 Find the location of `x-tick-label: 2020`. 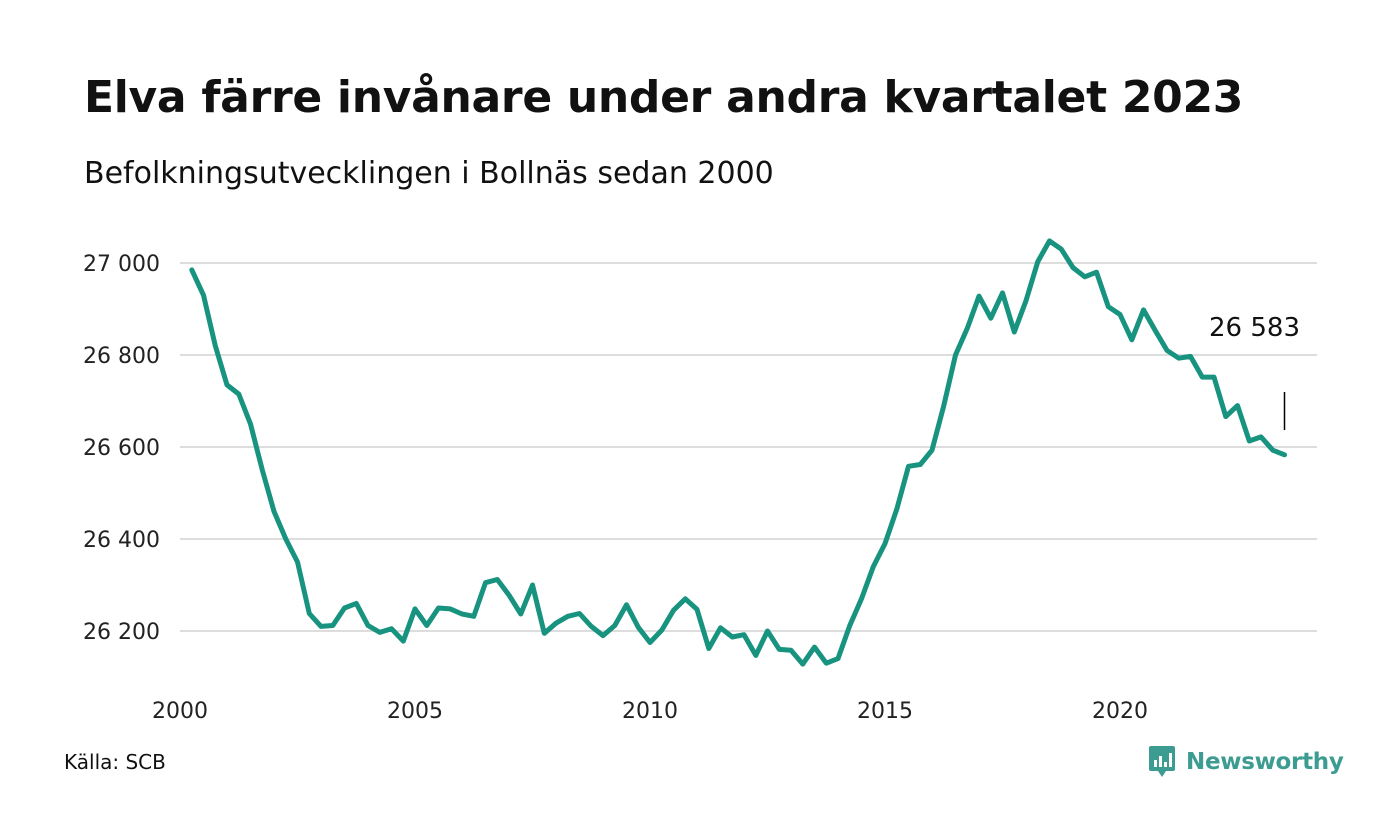

x-tick-label: 2020 is located at coordinates (1120, 711).